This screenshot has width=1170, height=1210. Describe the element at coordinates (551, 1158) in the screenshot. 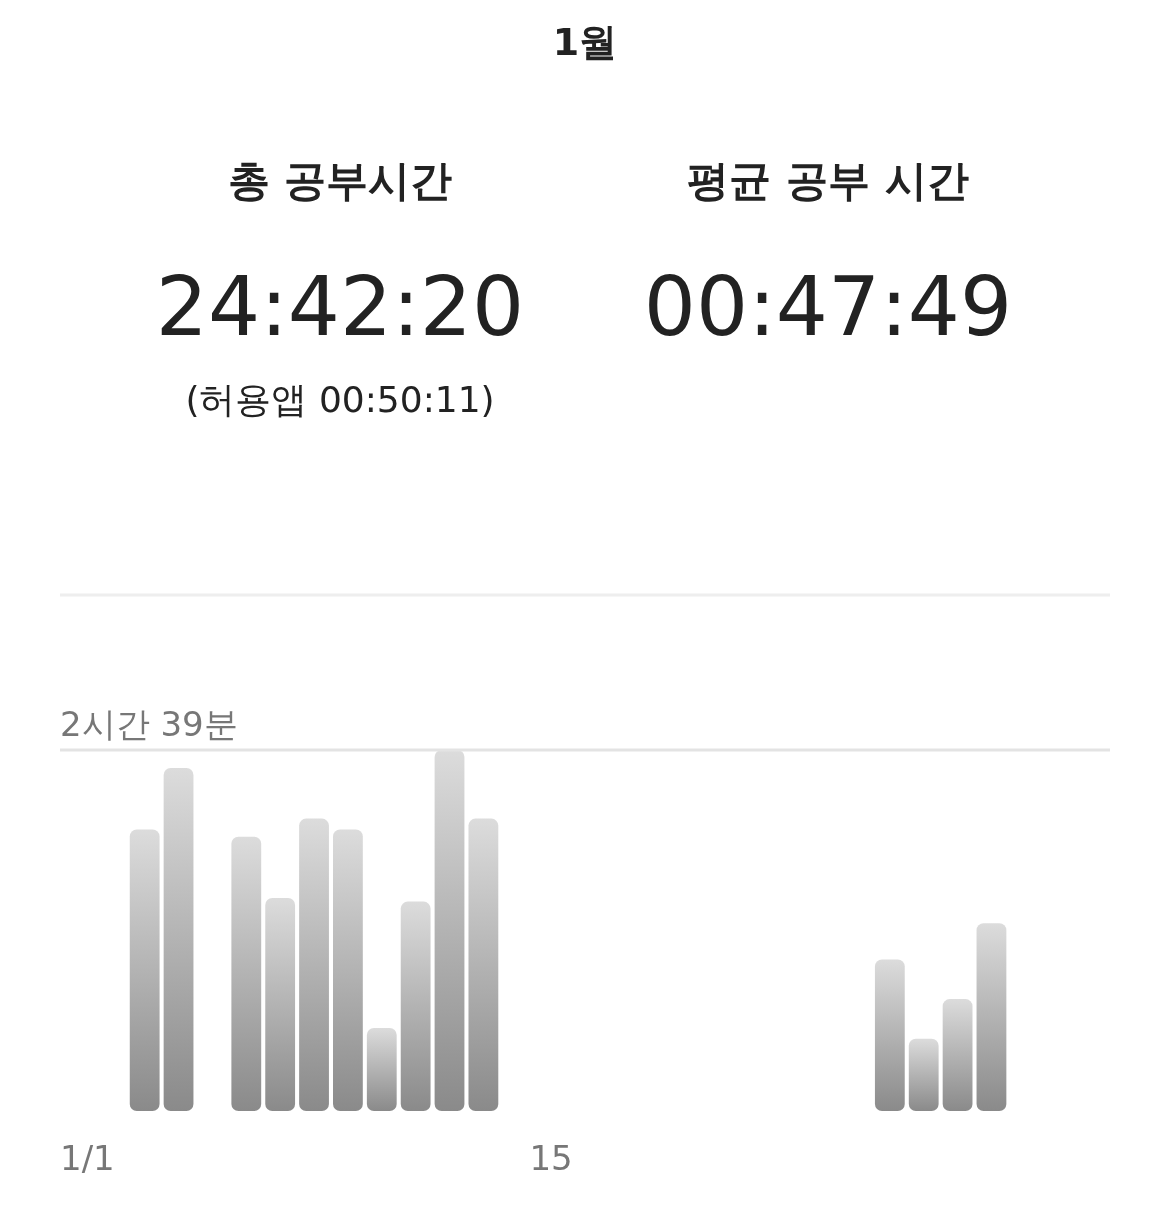

I see `x-tick-label: 15` at that location.